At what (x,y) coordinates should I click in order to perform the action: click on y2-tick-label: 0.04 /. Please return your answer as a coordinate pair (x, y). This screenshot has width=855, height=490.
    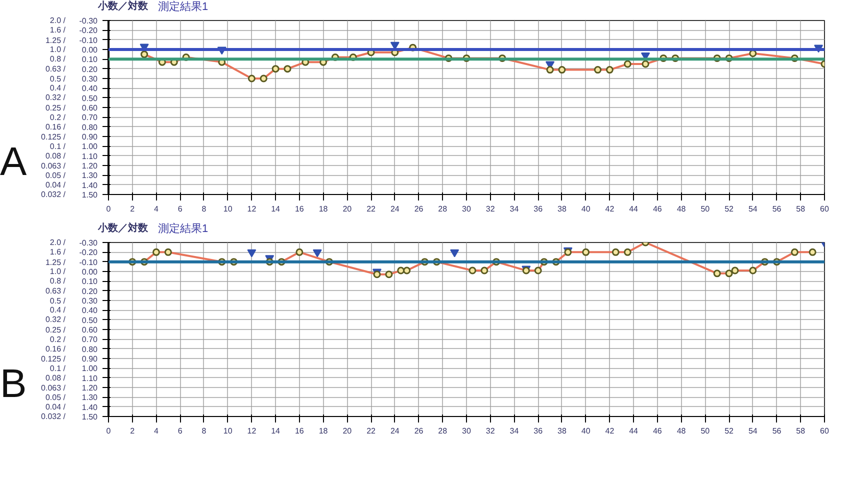
    Looking at the image, I should click on (55, 407).